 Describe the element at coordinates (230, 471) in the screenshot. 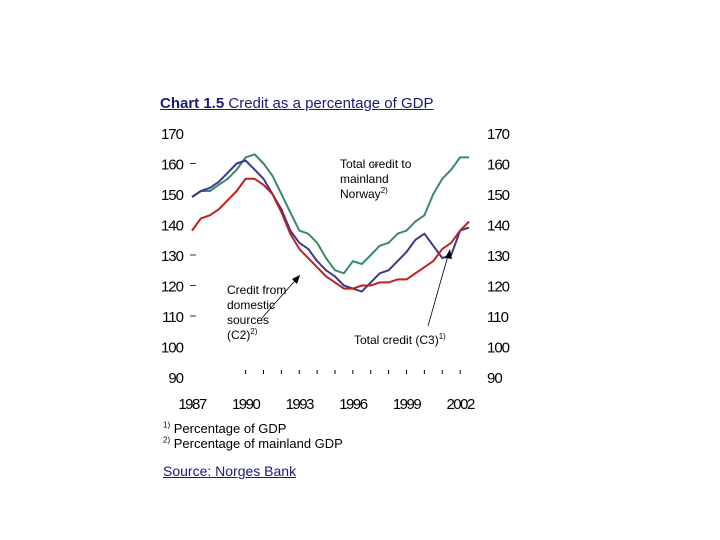

I see `source-note: Source: Norges Bank` at that location.